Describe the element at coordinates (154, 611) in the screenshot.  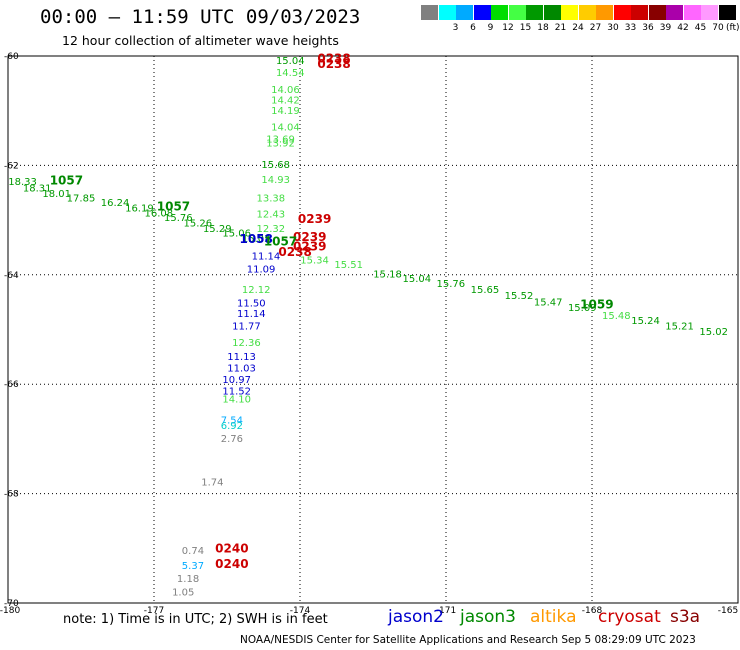
I see `x-tick-label: -177` at that location.